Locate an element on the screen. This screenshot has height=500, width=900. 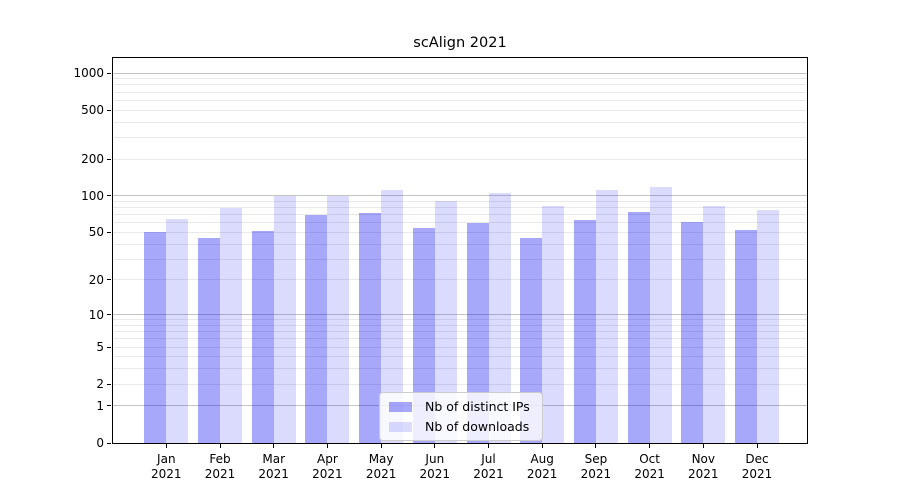
x-tick-label-apr: Apr 2021 is located at coordinates (327, 466).